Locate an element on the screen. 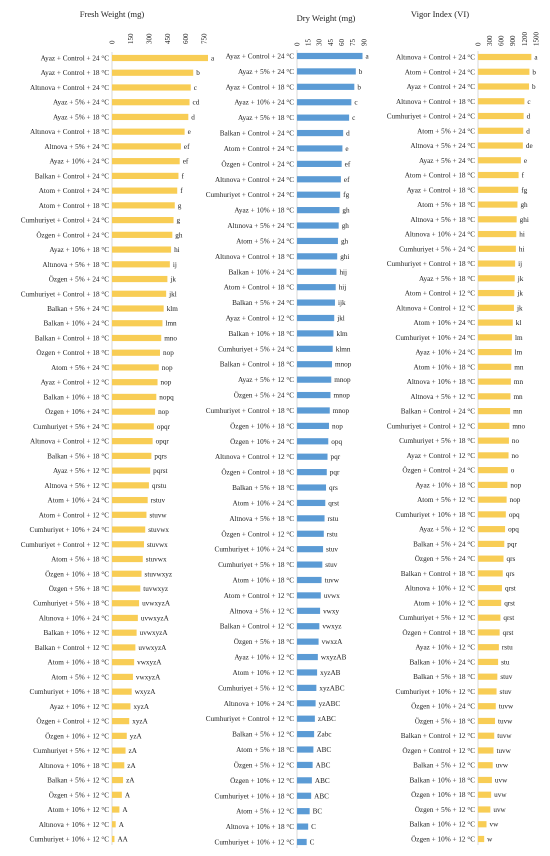  fresh-weight-category-label: Atom + 10% + 18 °C is located at coordinates (79, 663).